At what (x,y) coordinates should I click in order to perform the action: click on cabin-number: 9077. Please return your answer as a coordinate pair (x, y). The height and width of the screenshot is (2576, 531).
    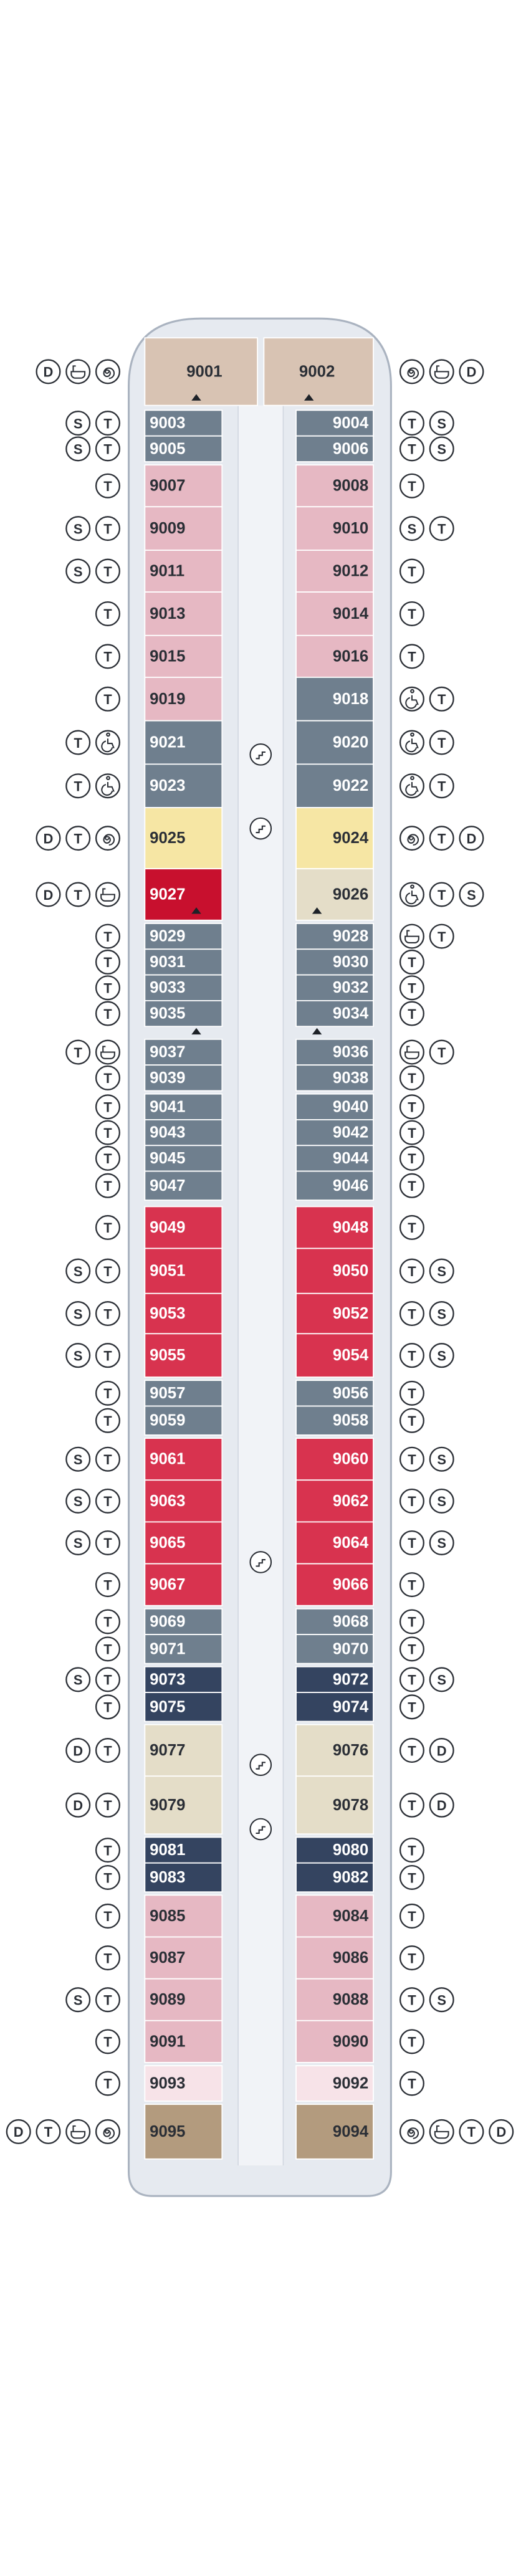
    Looking at the image, I should click on (167, 1750).